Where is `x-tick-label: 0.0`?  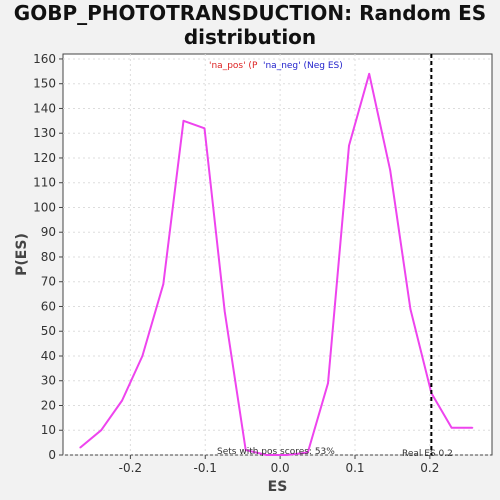 x-tick-label: 0.0 is located at coordinates (280, 468).